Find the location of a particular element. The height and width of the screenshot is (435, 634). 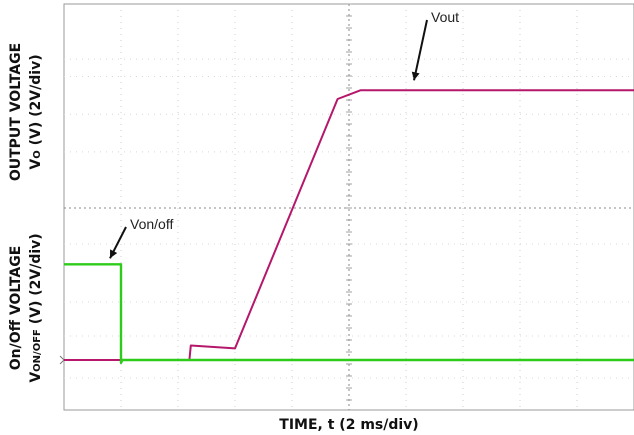

ground-marker is located at coordinates (62, 360).